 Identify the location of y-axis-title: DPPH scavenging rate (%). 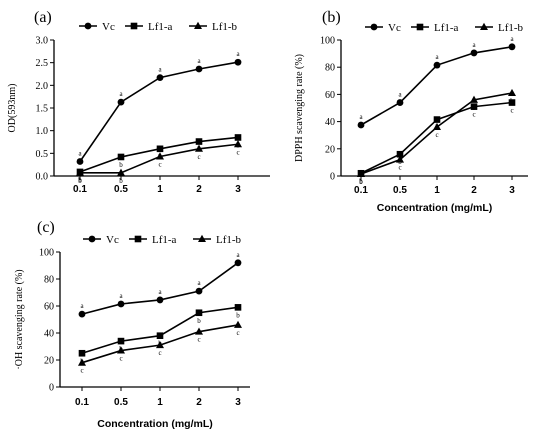
(299, 108).